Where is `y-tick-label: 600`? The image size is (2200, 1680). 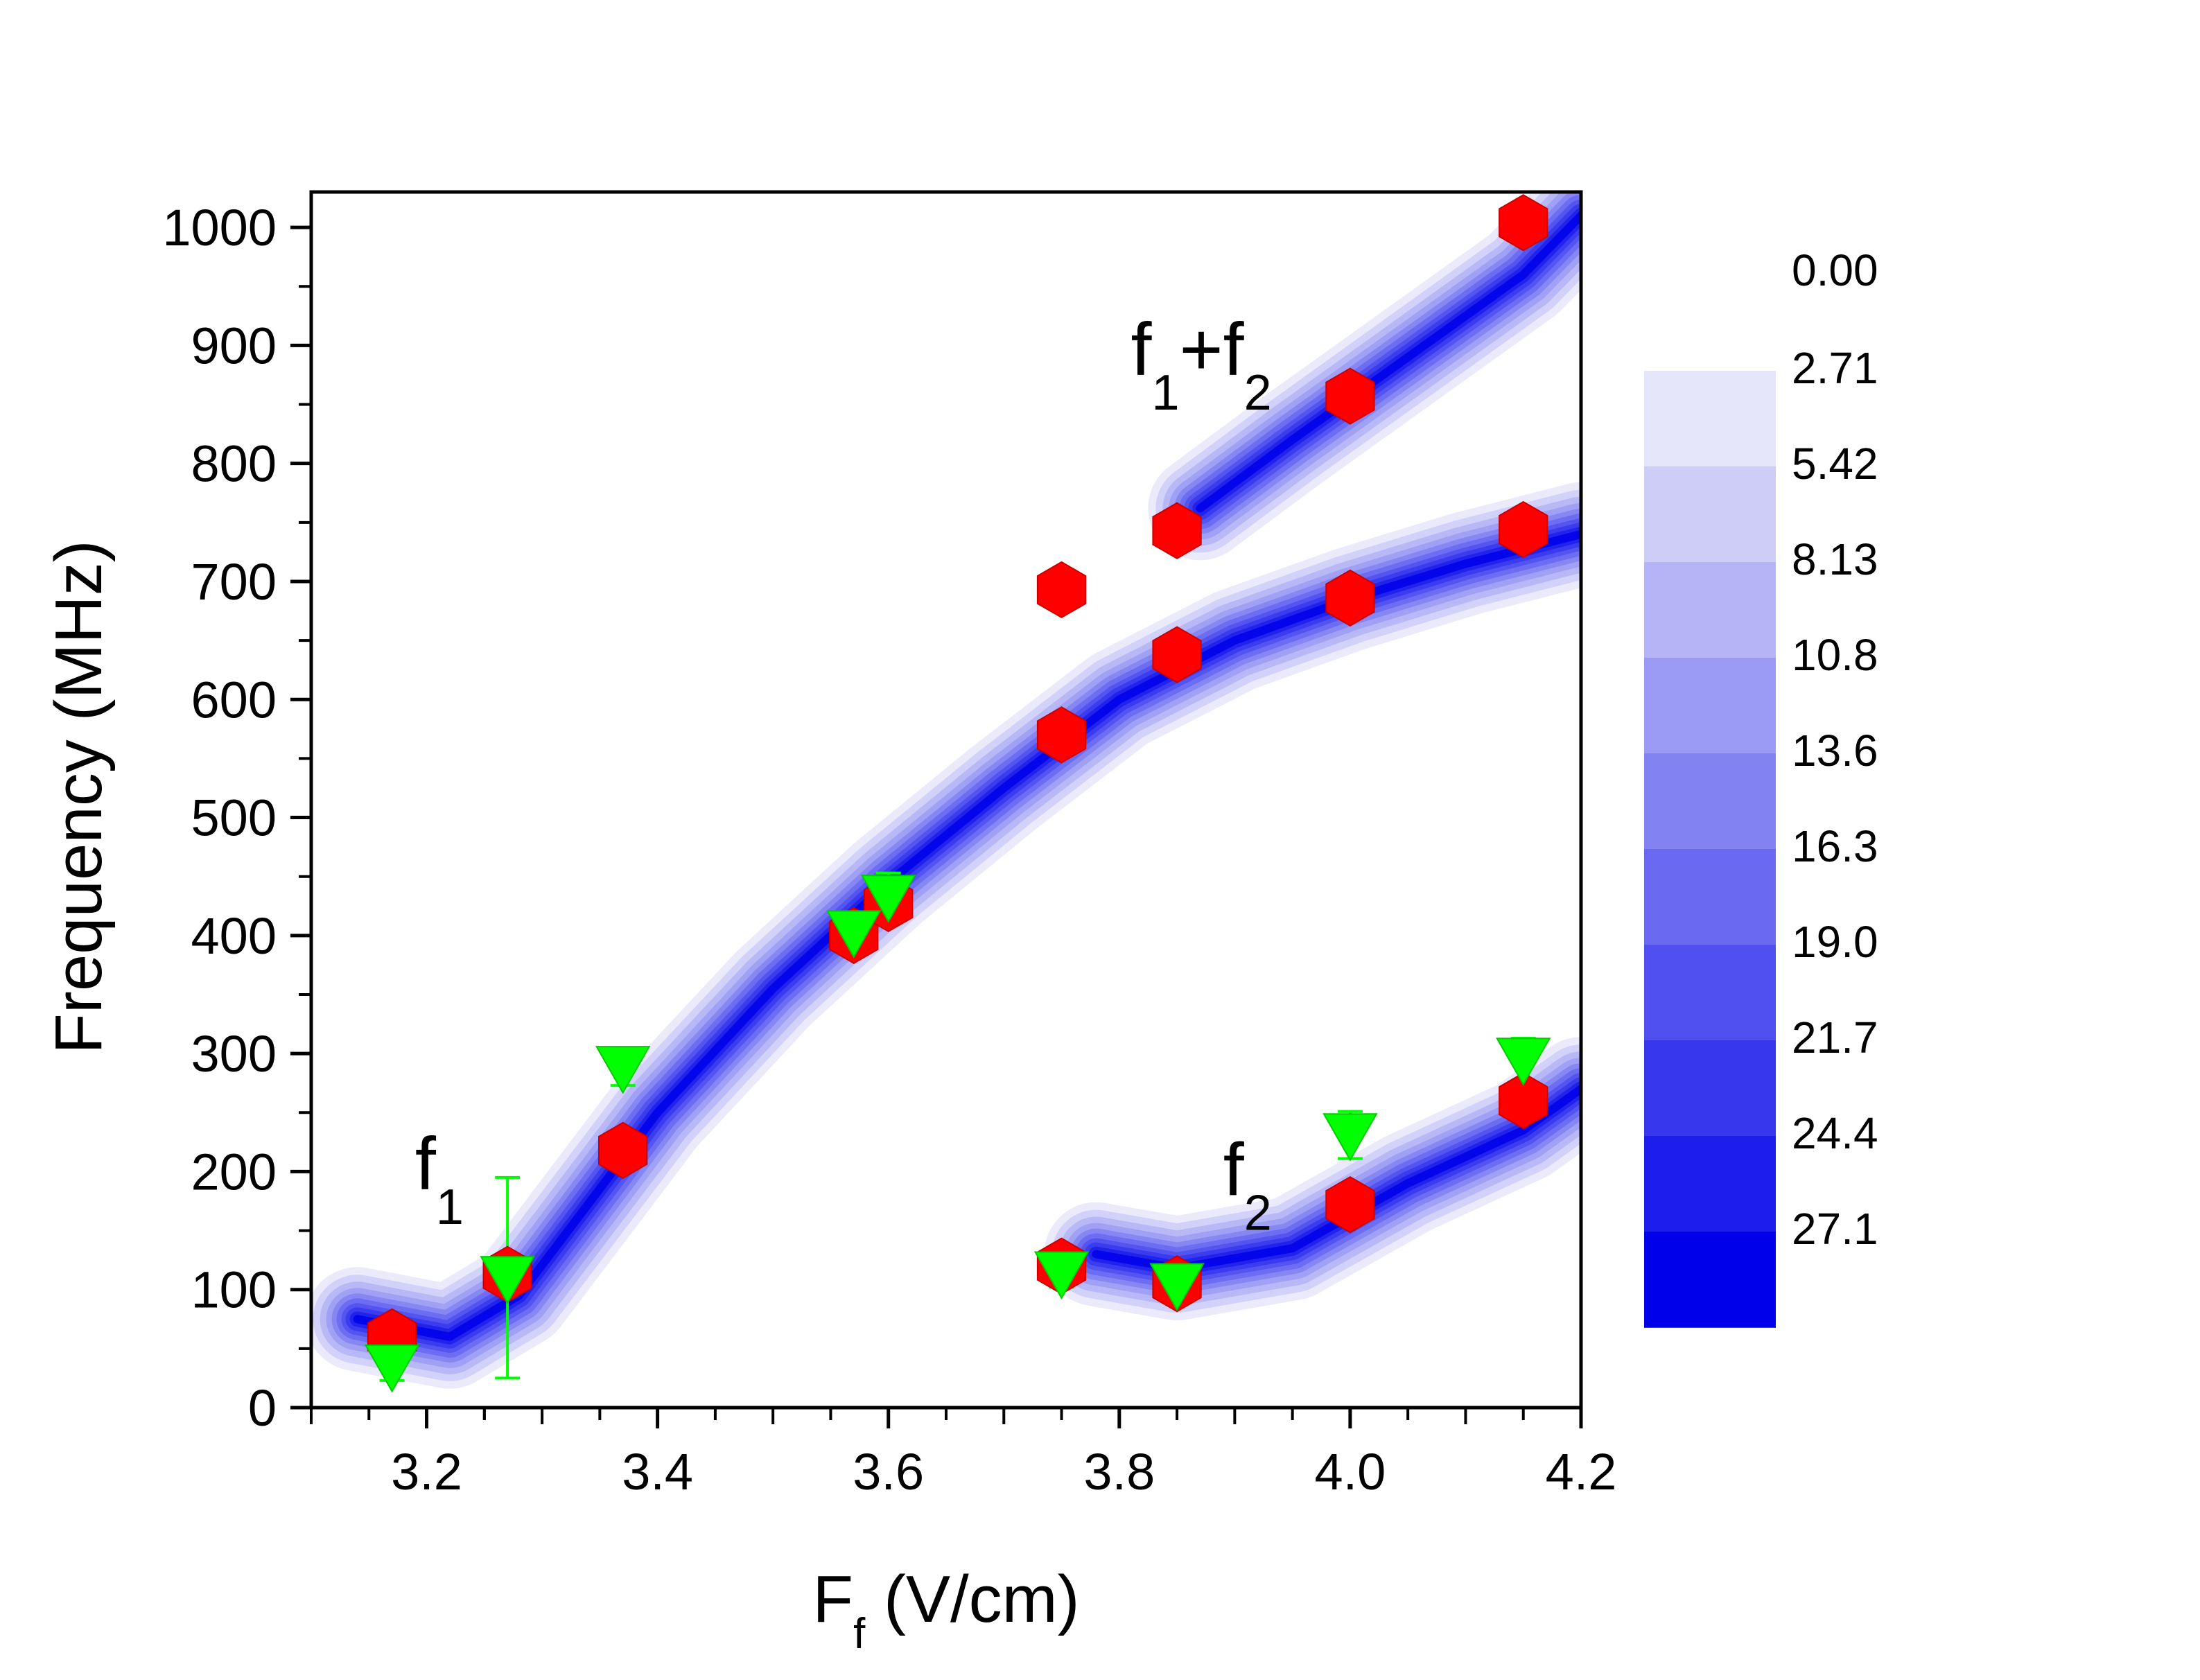
y-tick-label: 600 is located at coordinates (234, 699).